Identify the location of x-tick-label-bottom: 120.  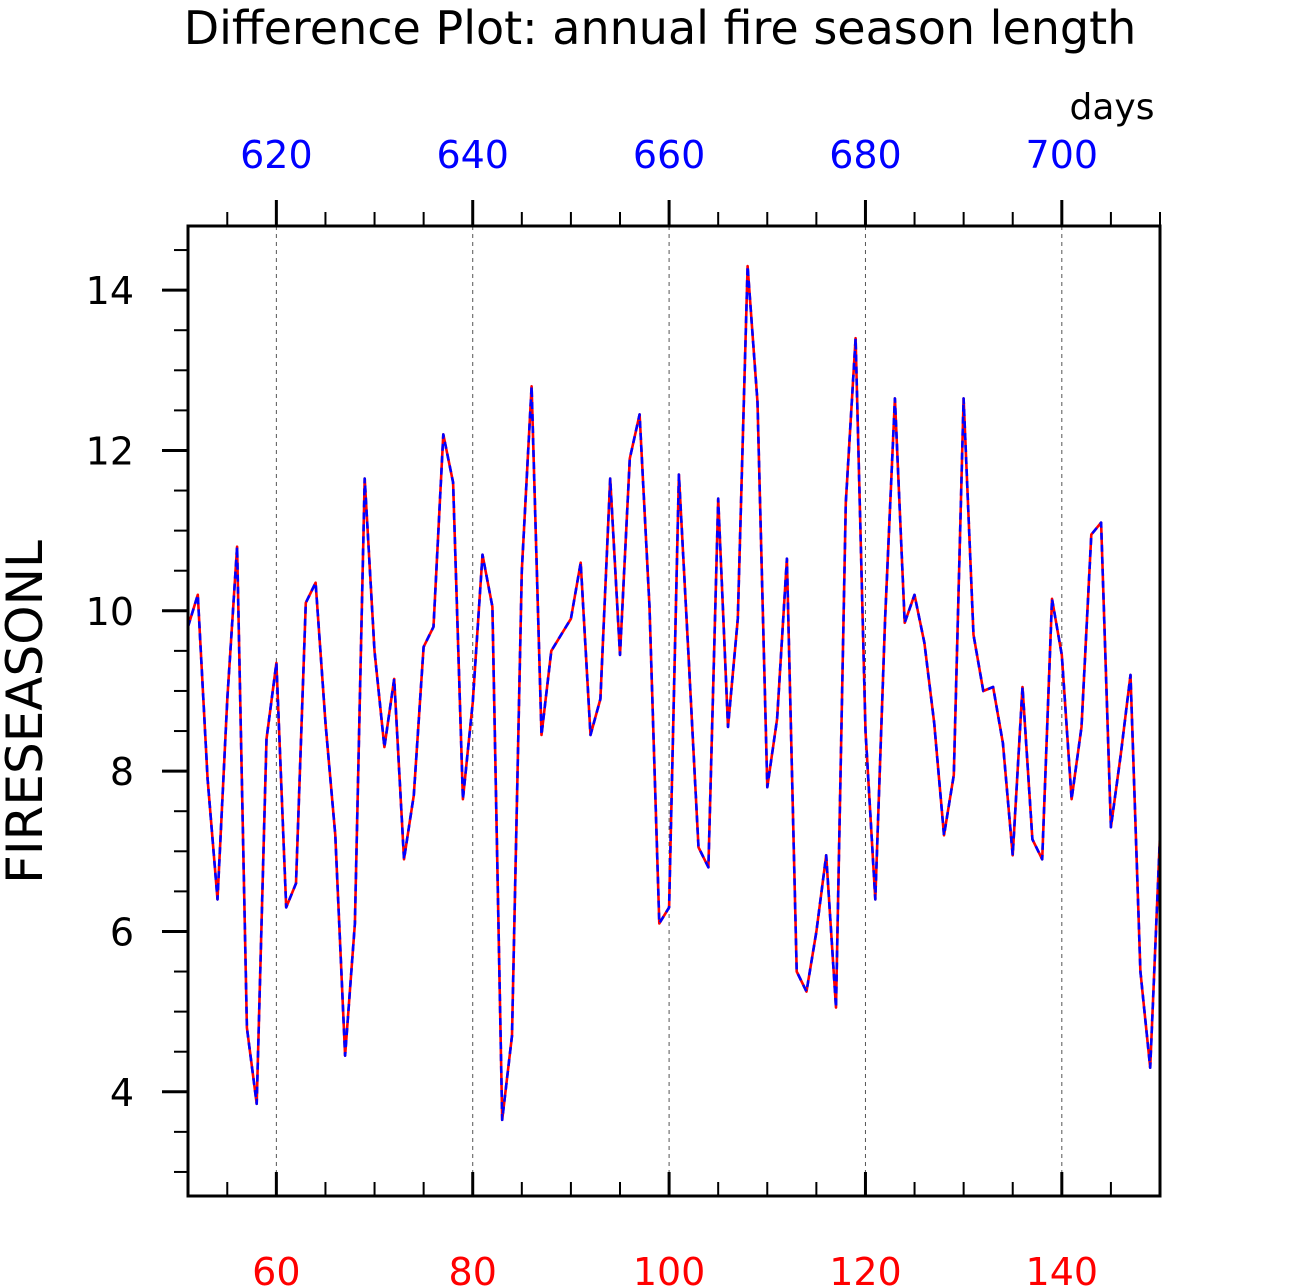
(865, 1268).